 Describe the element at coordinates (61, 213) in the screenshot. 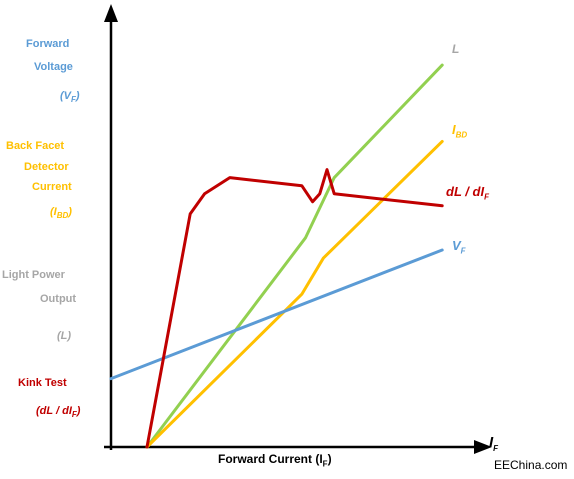

I see `ibd-label-symbol: (IBD)` at that location.